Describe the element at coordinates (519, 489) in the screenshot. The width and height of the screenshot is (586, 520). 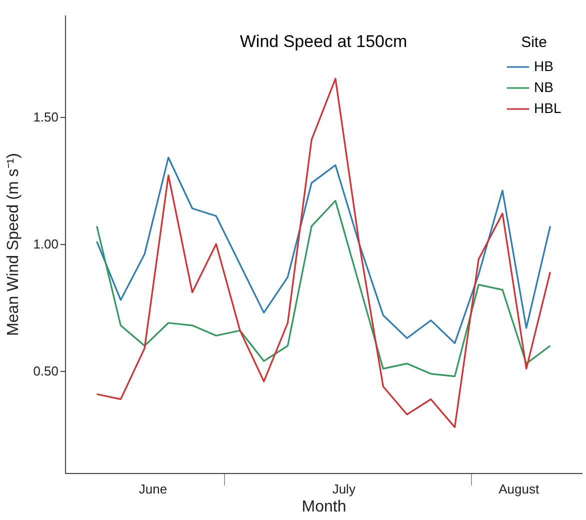
I see `x-tick-label: August` at that location.